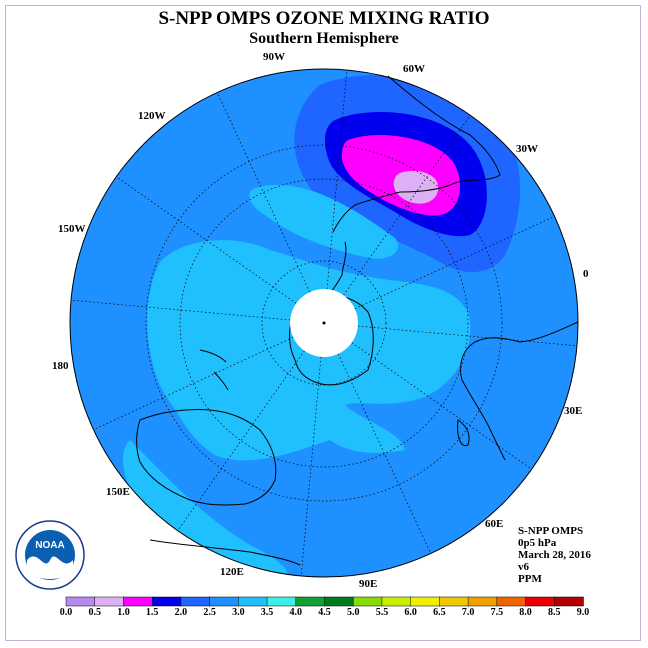 This screenshot has width=648, height=648. I want to click on map-title: S-NPP OMPS OZONE MIXING RATIO, so click(324, 18).